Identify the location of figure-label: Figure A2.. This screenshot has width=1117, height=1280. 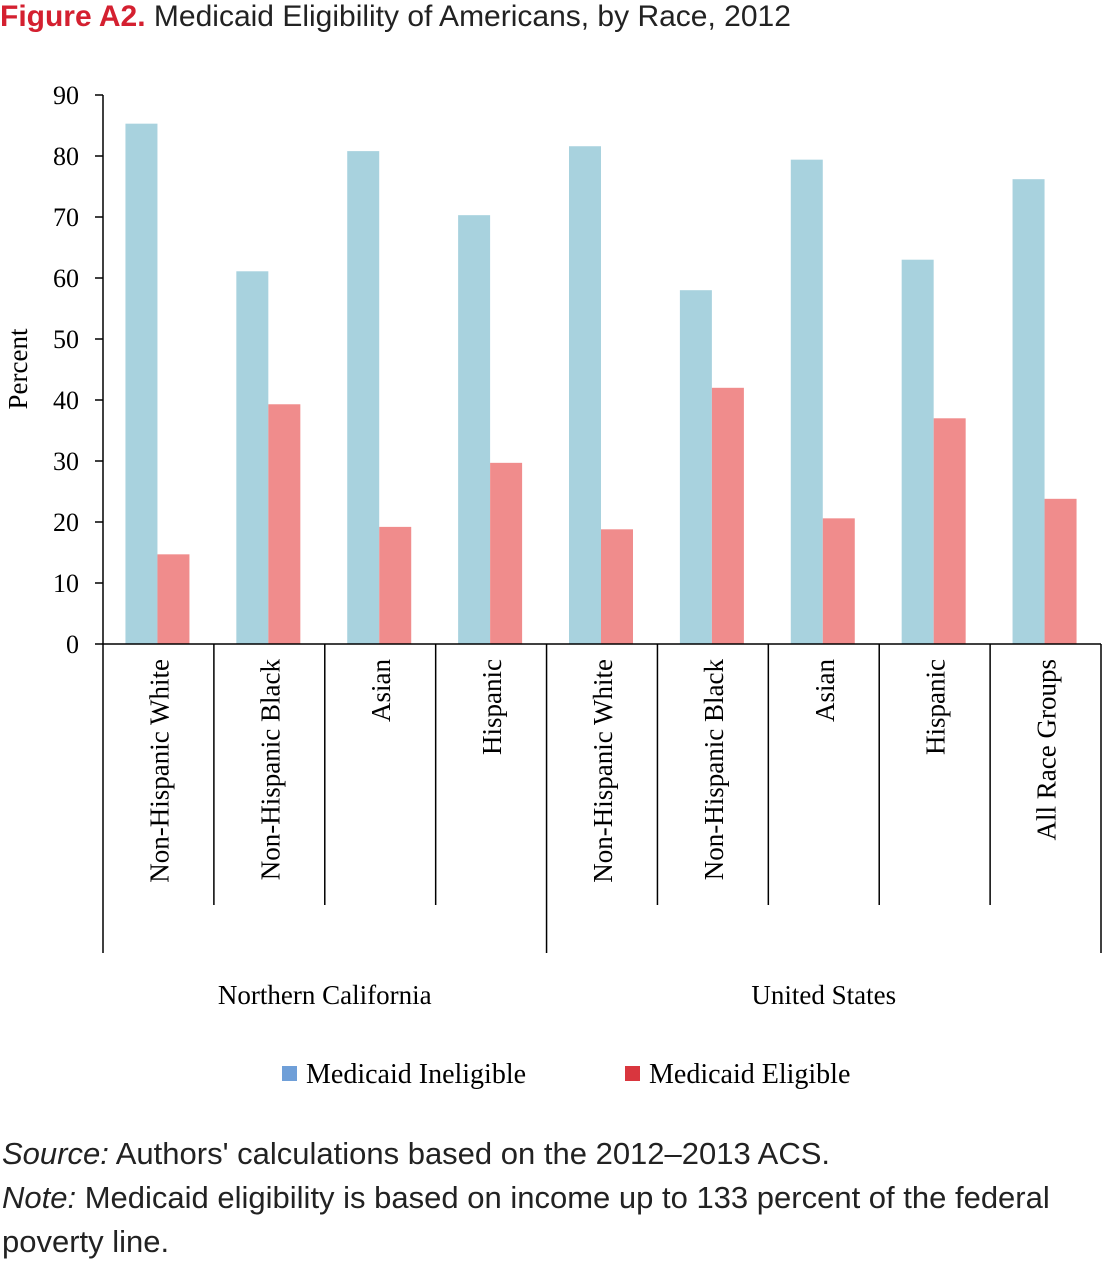
(73, 16).